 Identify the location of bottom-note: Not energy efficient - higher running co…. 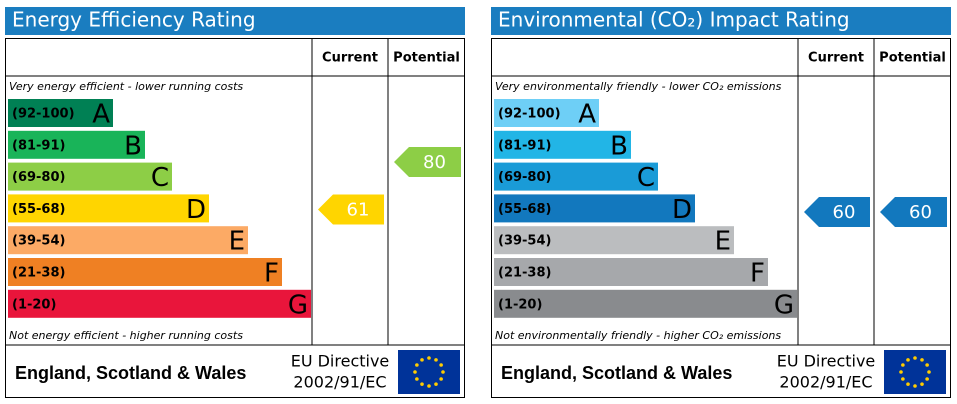
(126, 335).